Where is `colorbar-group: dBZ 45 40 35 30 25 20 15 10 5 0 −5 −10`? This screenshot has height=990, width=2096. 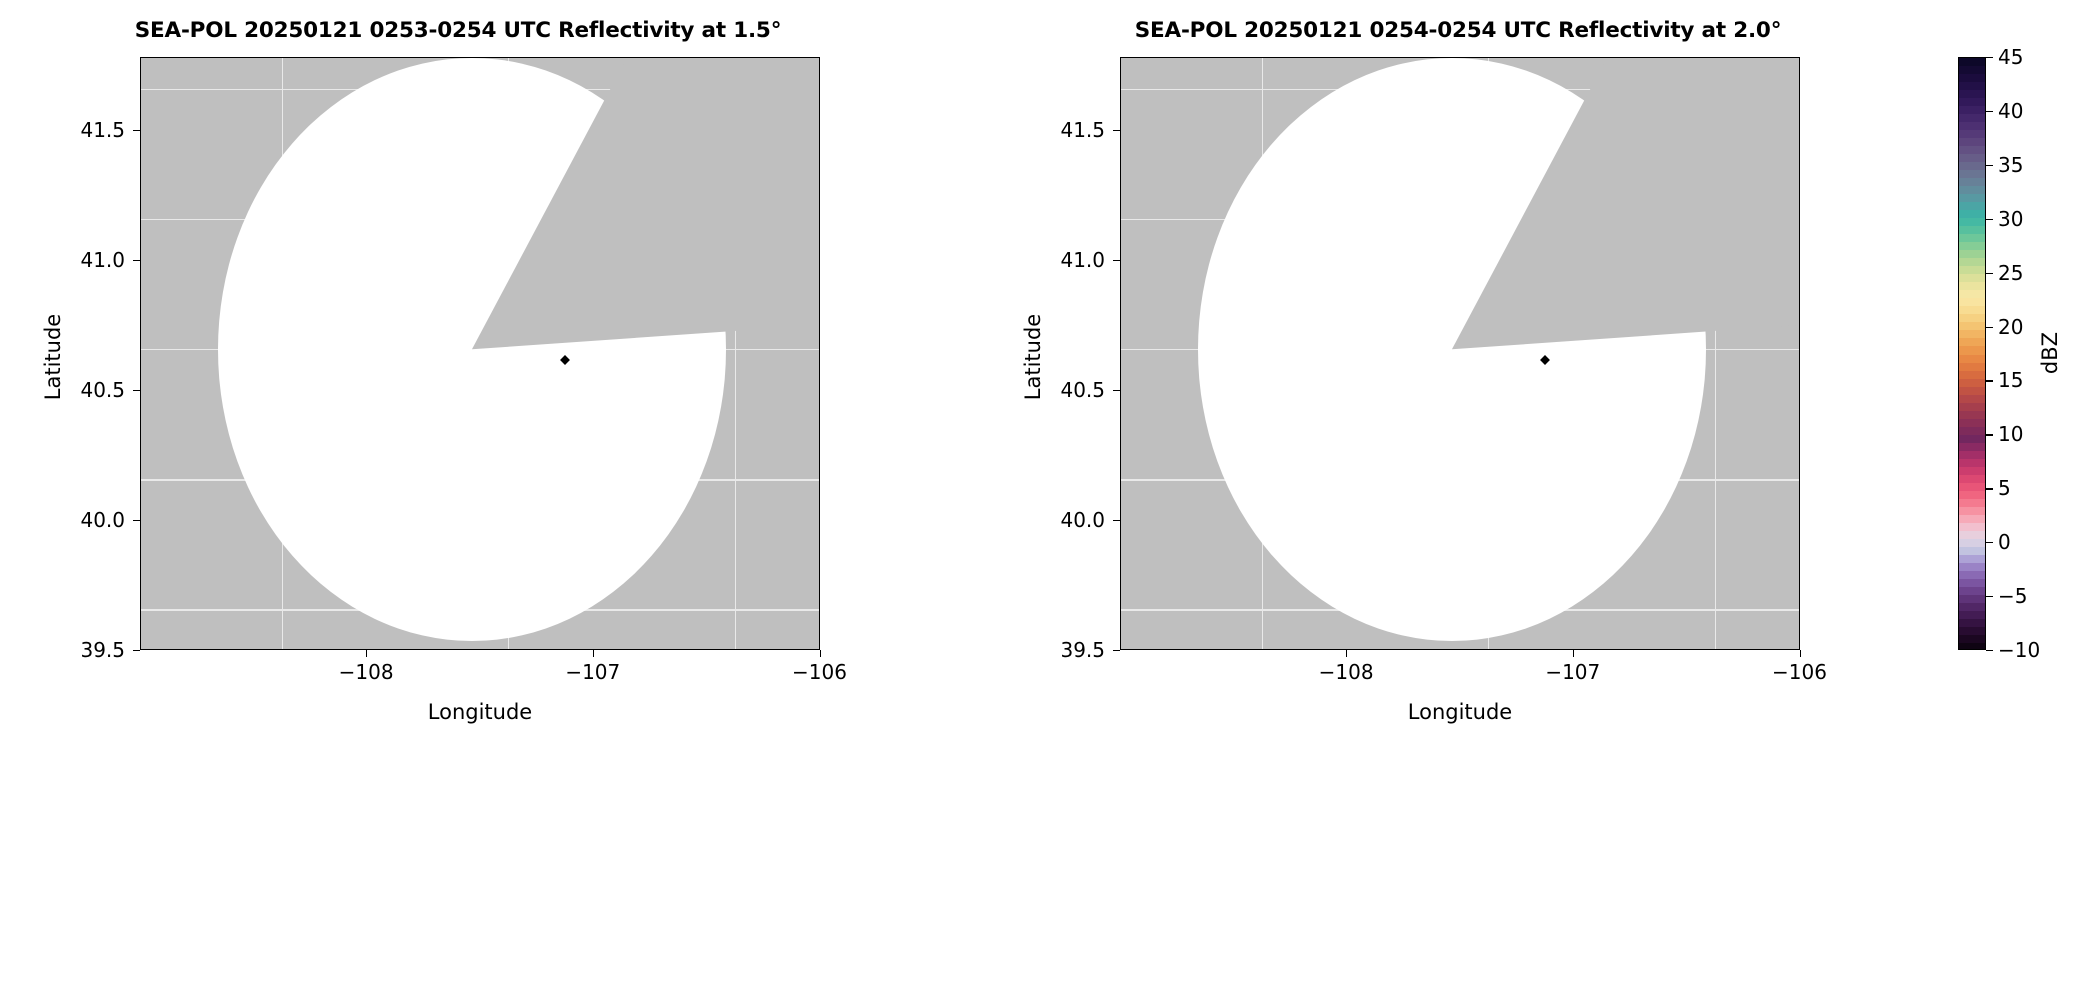 colorbar-group: dBZ 45 40 35 30 25 20 15 10 5 0 −5 −10 is located at coordinates (2027, 495).